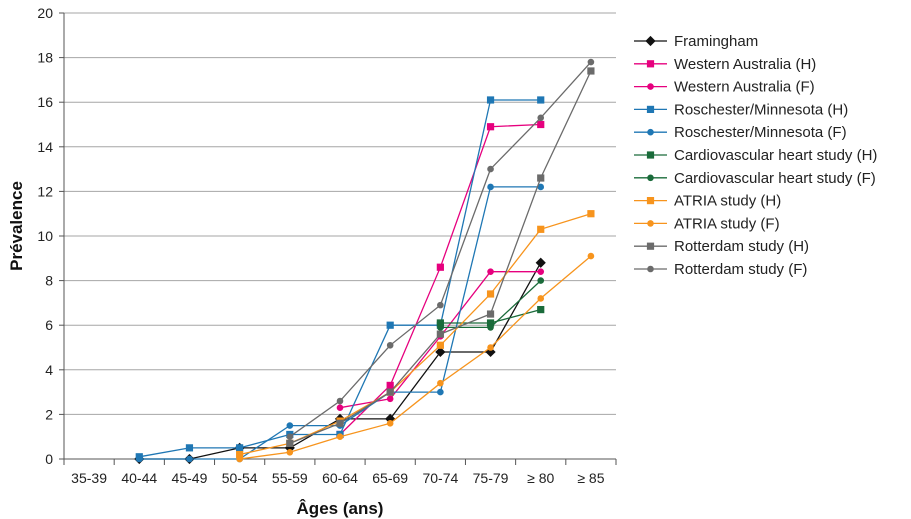 Image resolution: width=911 pixels, height=519 pixels. What do you see at coordinates (740, 269) in the screenshot?
I see `legend-label: Rotterdam study (F)` at bounding box center [740, 269].